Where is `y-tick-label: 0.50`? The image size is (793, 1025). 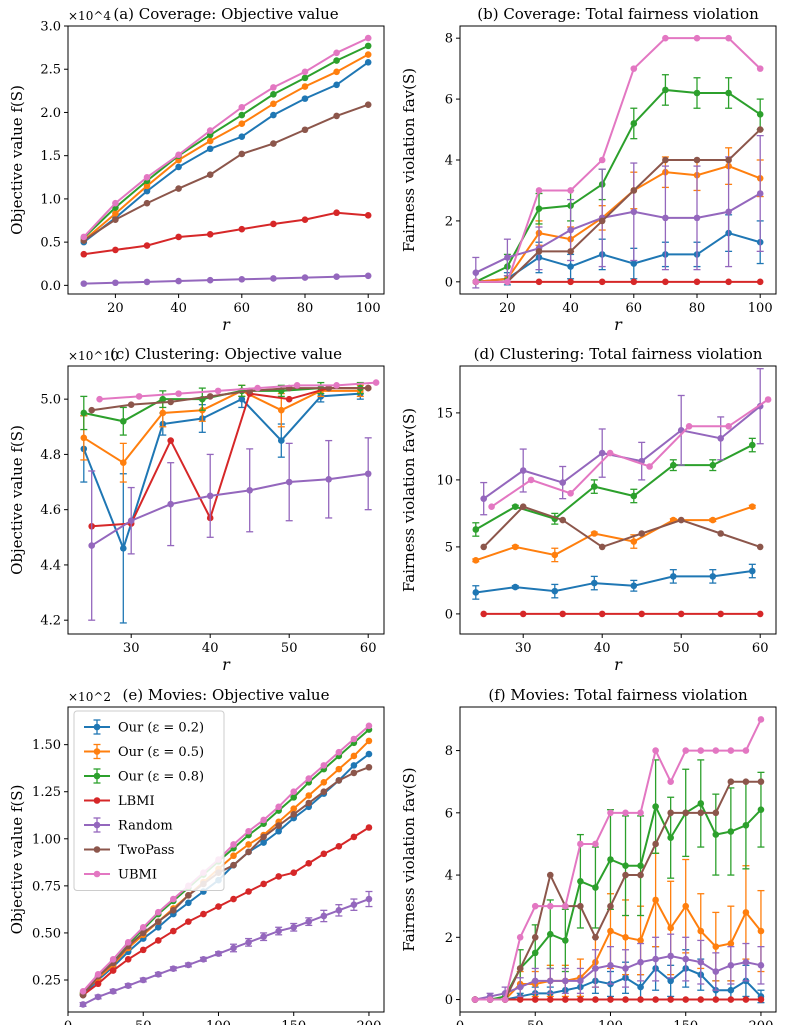
y-tick-label: 0.50 is located at coordinates (46, 933).